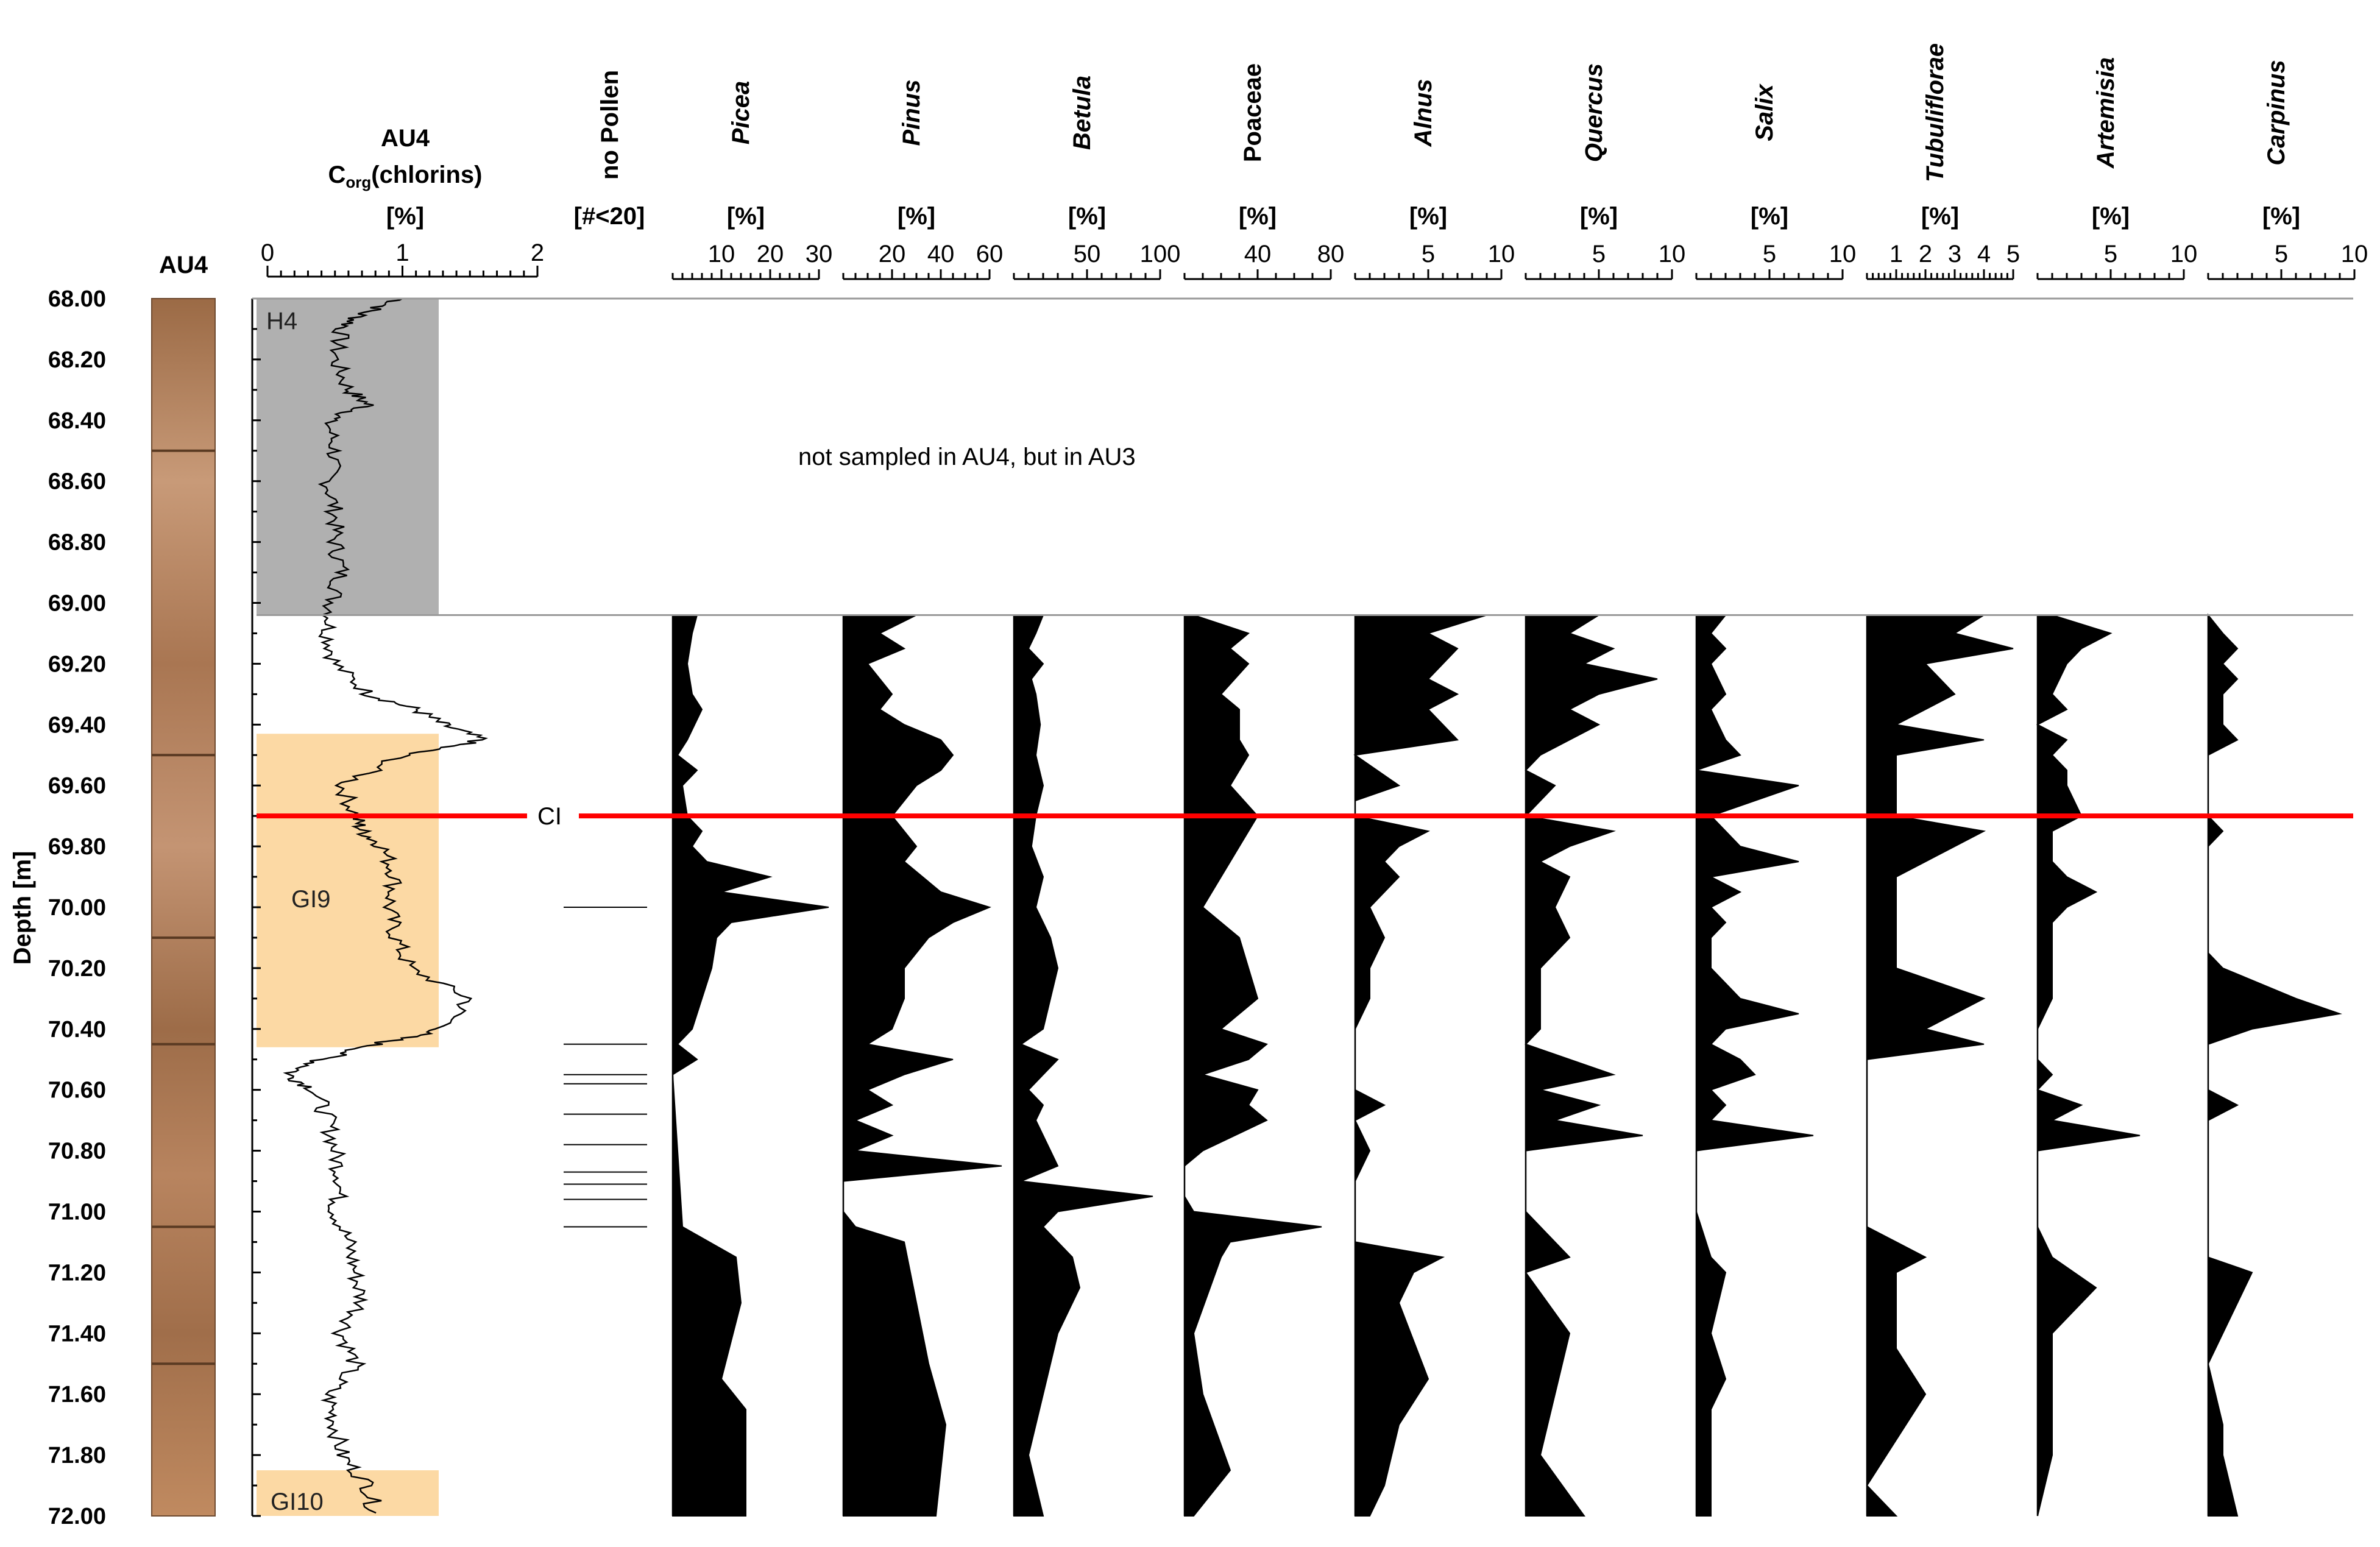 This screenshot has height=1547, width=2380. What do you see at coordinates (22, 908) in the screenshot?
I see `depth-axis-label: Depth [m]` at bounding box center [22, 908].